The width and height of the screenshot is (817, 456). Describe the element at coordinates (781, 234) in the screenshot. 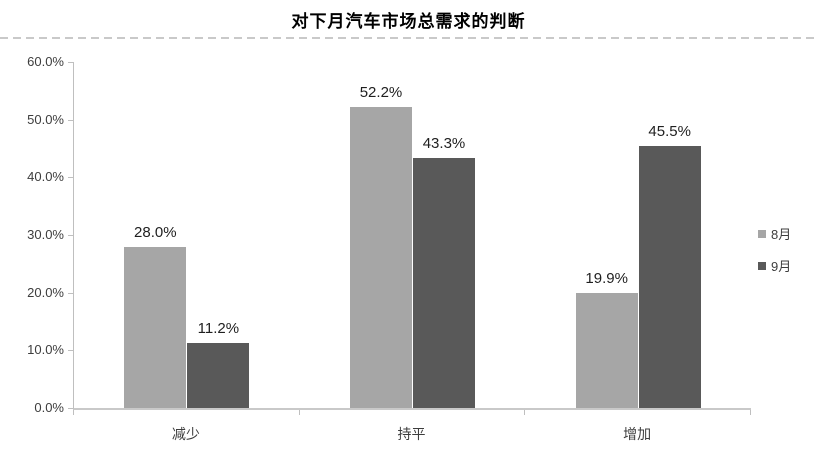

I see `legend-label: 8月` at that location.